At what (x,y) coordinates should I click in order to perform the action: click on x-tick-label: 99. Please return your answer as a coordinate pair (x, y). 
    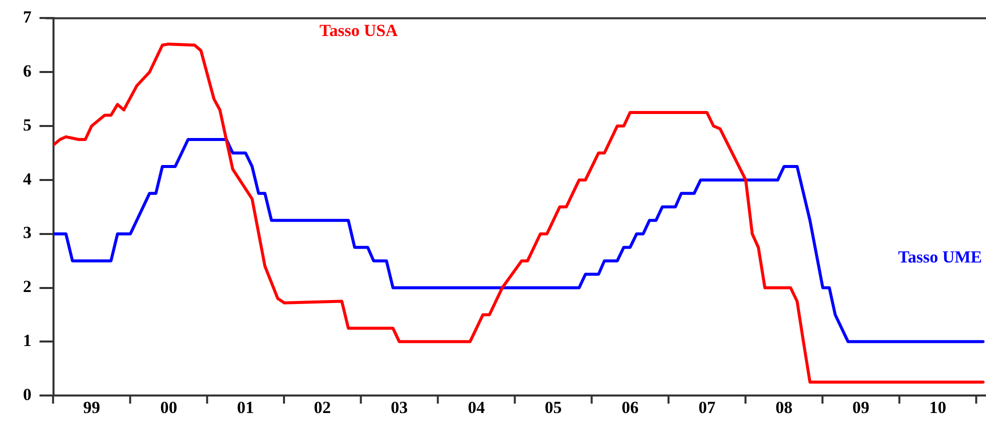
    Looking at the image, I should click on (91, 408).